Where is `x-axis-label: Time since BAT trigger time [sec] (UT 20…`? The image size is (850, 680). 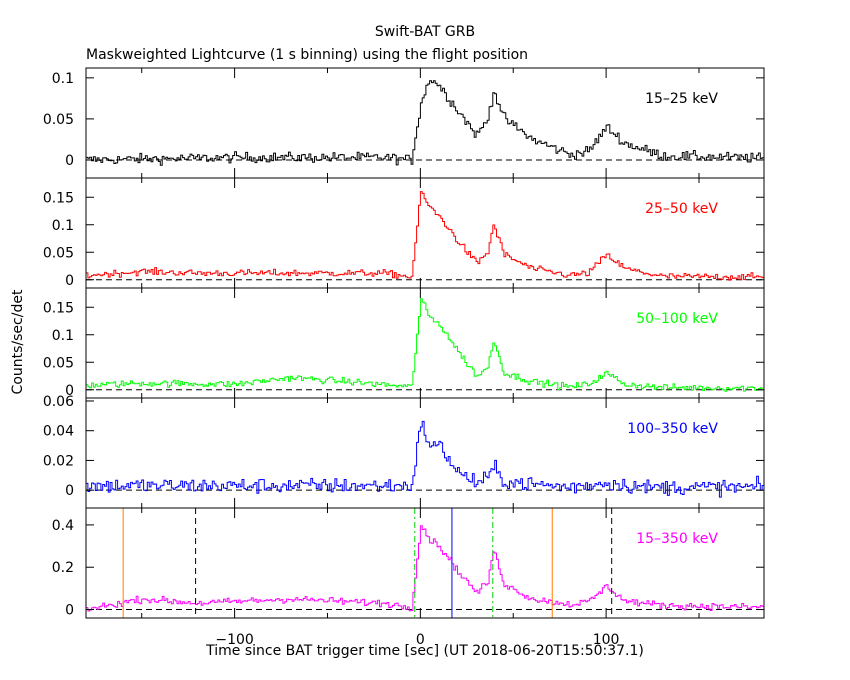 x-axis-label: Time since BAT trigger time [sec] (UT 20… is located at coordinates (424, 651).